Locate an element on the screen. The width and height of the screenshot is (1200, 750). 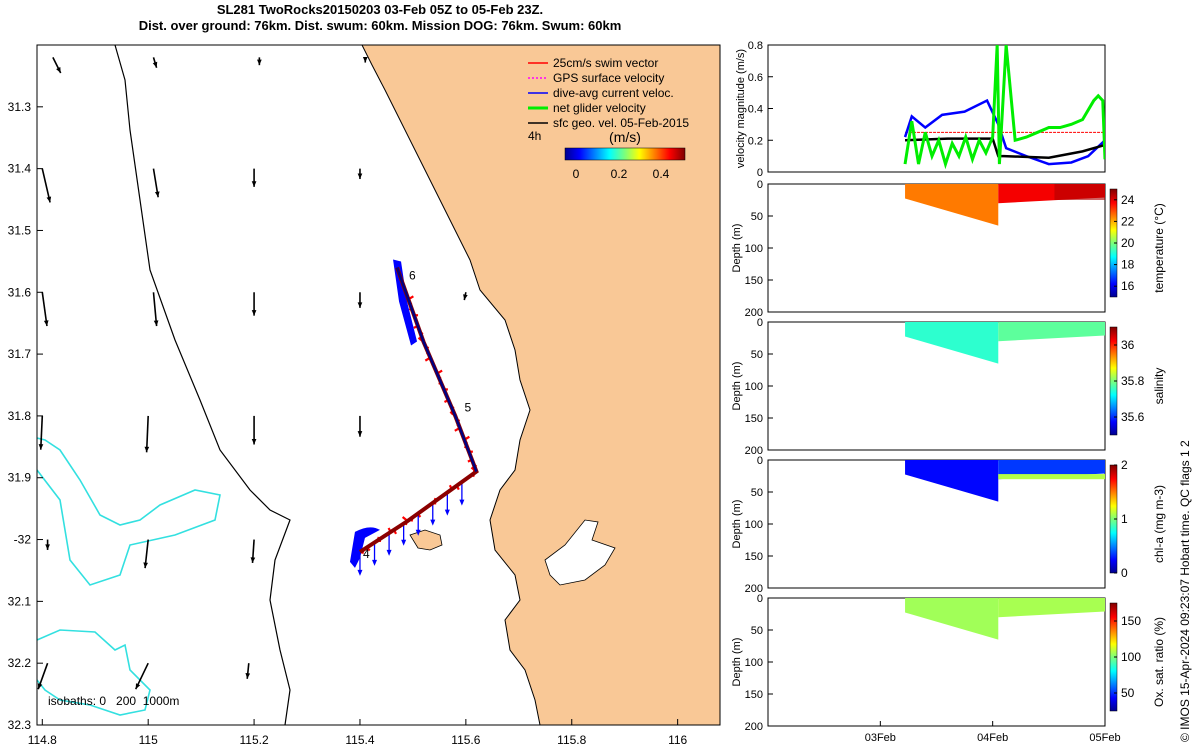
speed-colorbar is located at coordinates (625, 154).